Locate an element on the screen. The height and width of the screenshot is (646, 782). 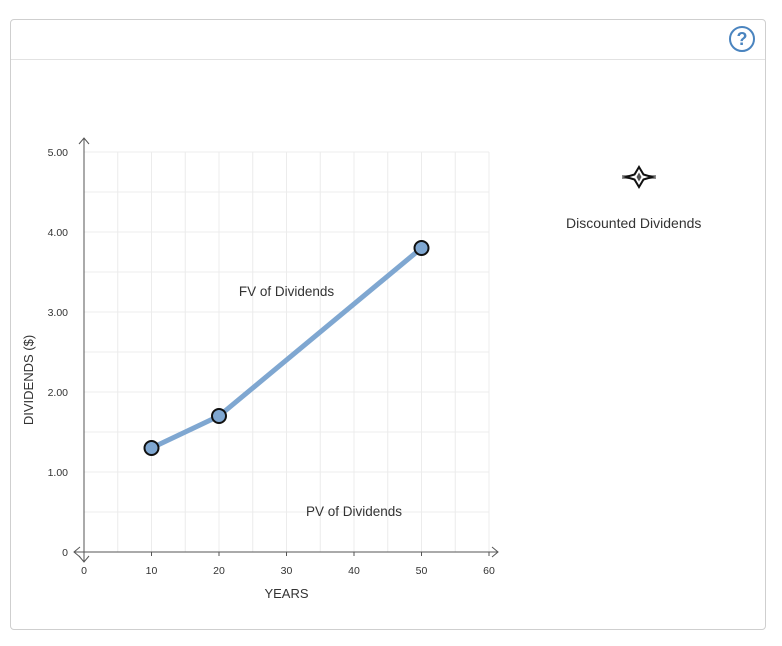
help-button: ? is located at coordinates (742, 39).